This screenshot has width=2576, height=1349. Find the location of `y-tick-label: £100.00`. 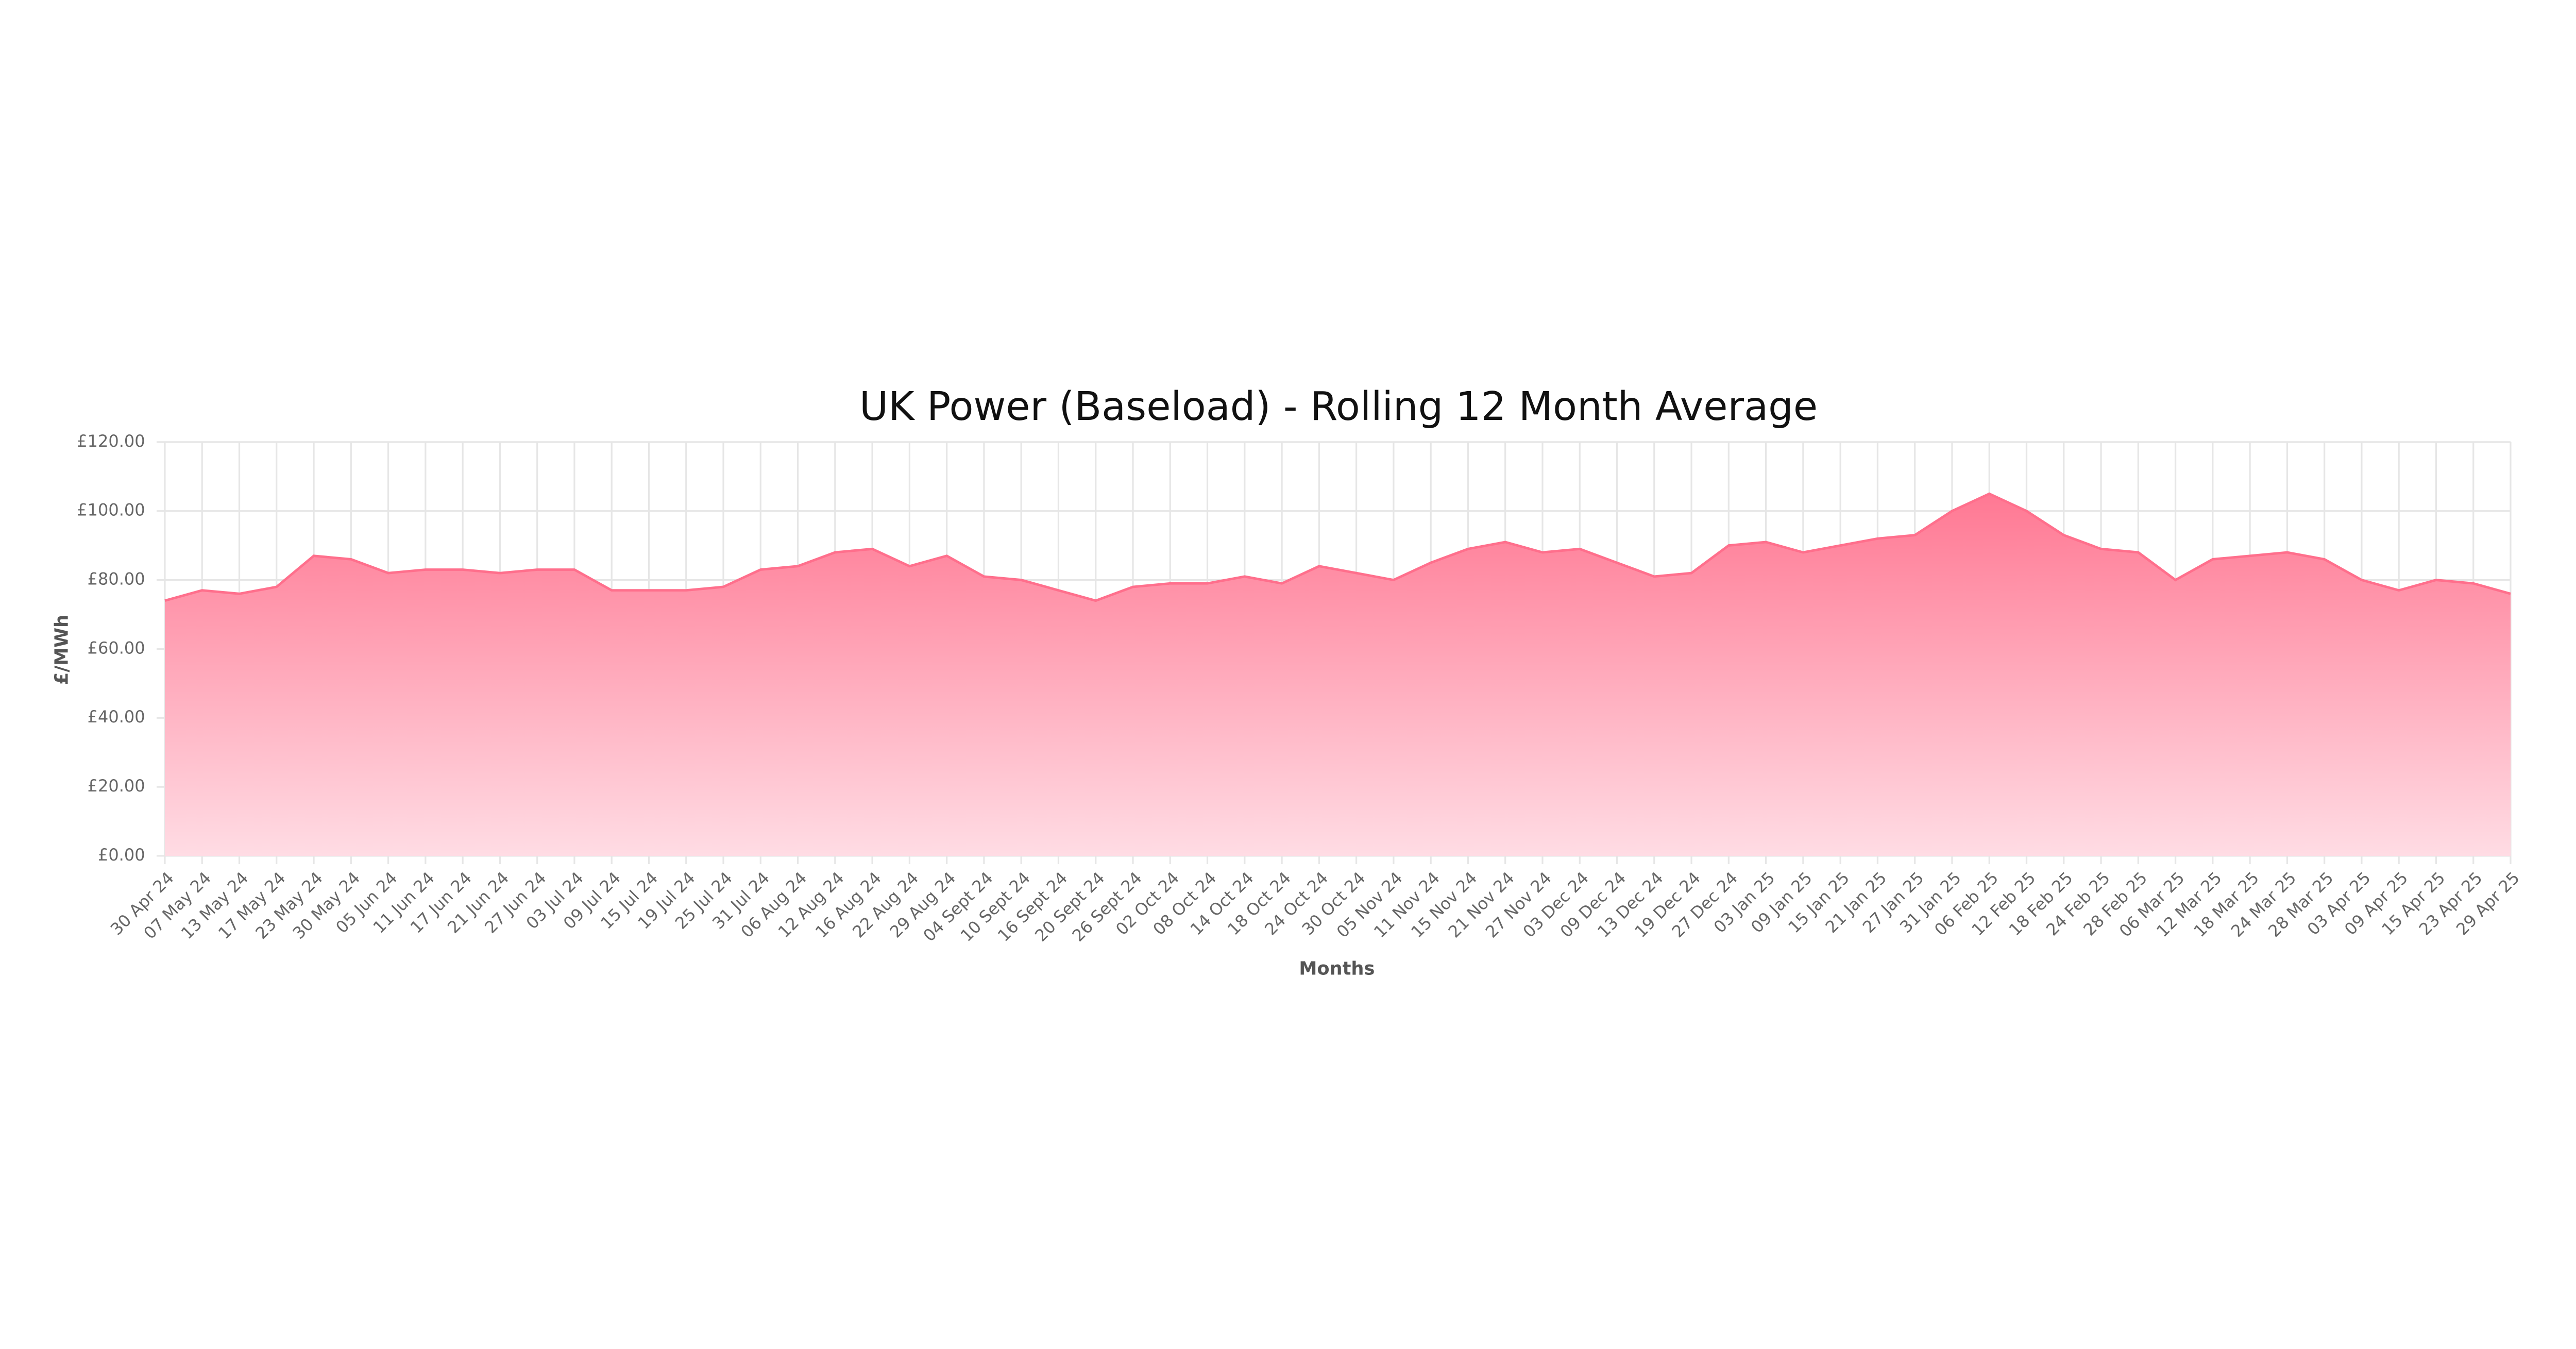

y-tick-label: £100.00 is located at coordinates (111, 510).